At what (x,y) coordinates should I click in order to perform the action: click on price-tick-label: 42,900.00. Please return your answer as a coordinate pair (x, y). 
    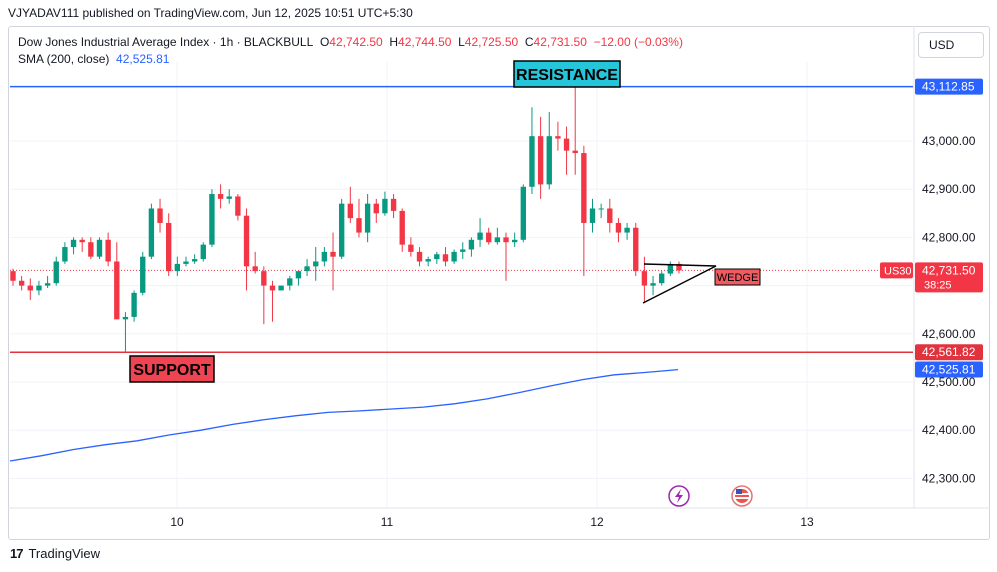
    Looking at the image, I should click on (949, 189).